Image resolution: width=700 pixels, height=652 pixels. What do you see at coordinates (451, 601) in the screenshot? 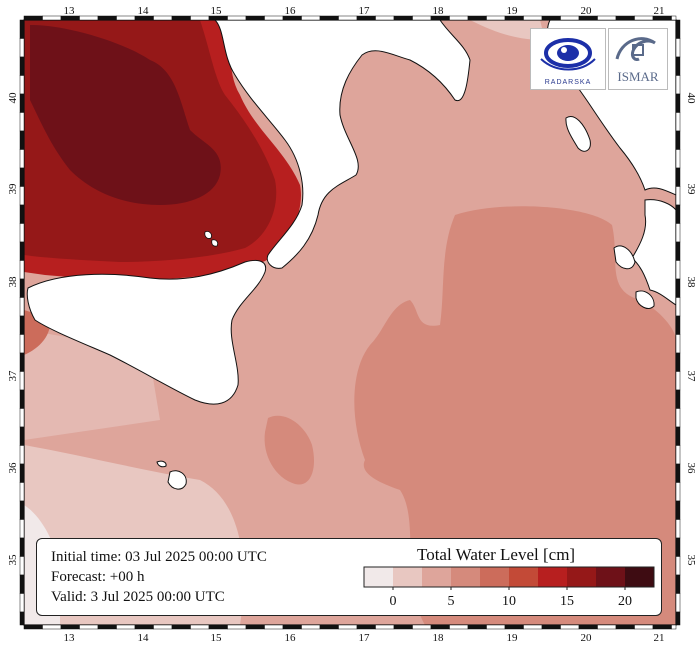
I see `colorbar-tick-label: 5` at bounding box center [451, 601].